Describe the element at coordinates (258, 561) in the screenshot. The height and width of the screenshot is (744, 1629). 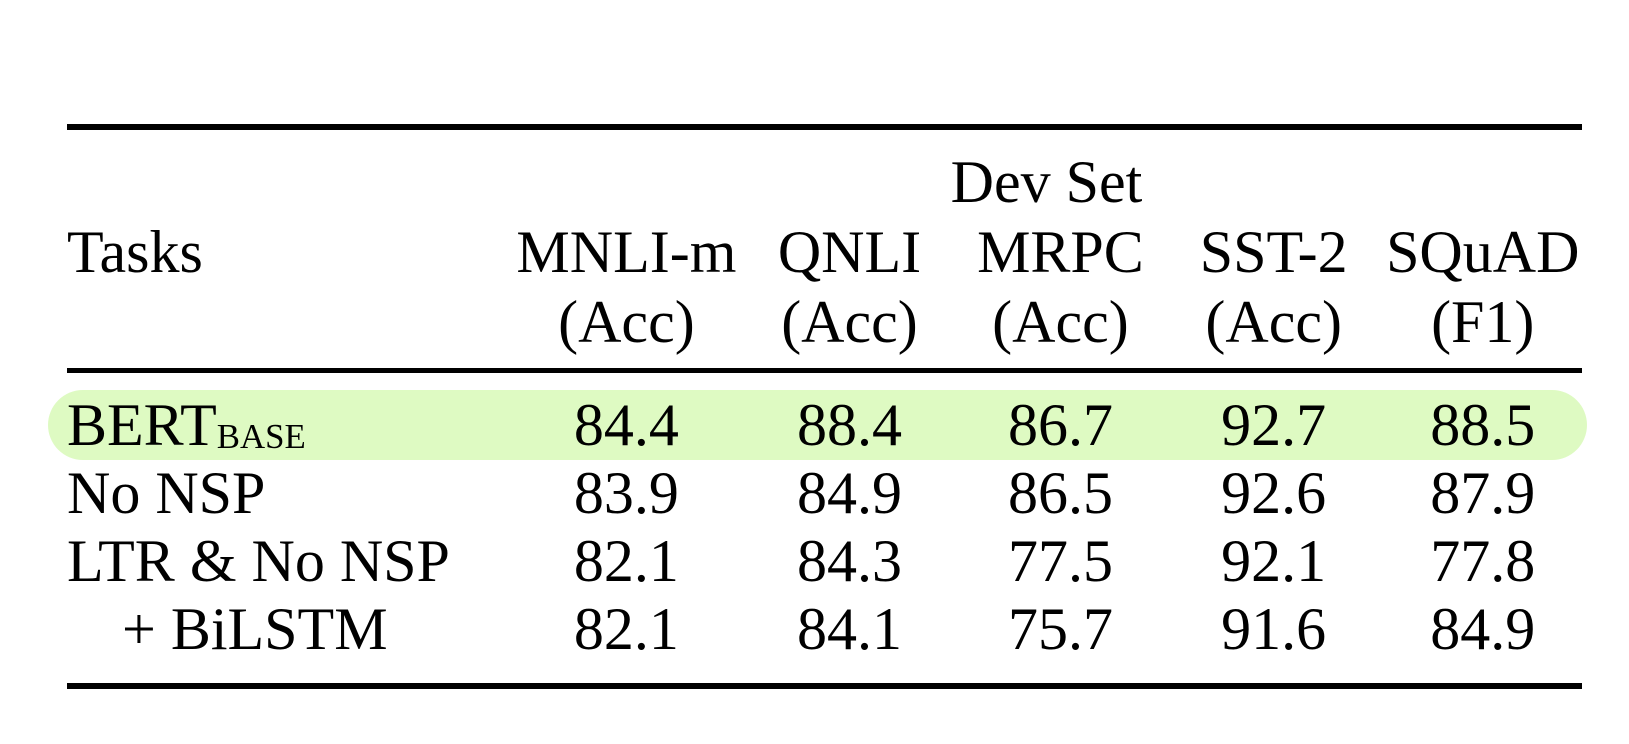
I see `task-label: LTR & No NSP` at that location.